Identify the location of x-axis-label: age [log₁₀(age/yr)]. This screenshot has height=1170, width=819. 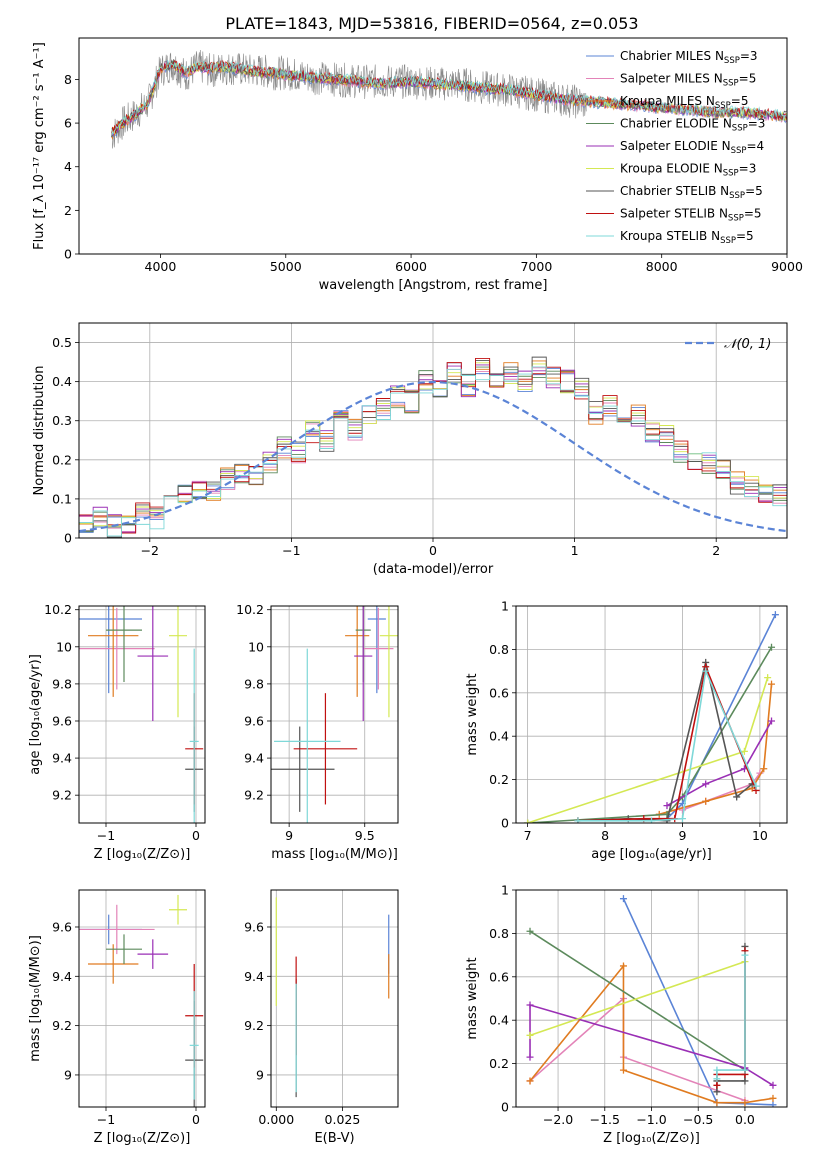
(651, 854).